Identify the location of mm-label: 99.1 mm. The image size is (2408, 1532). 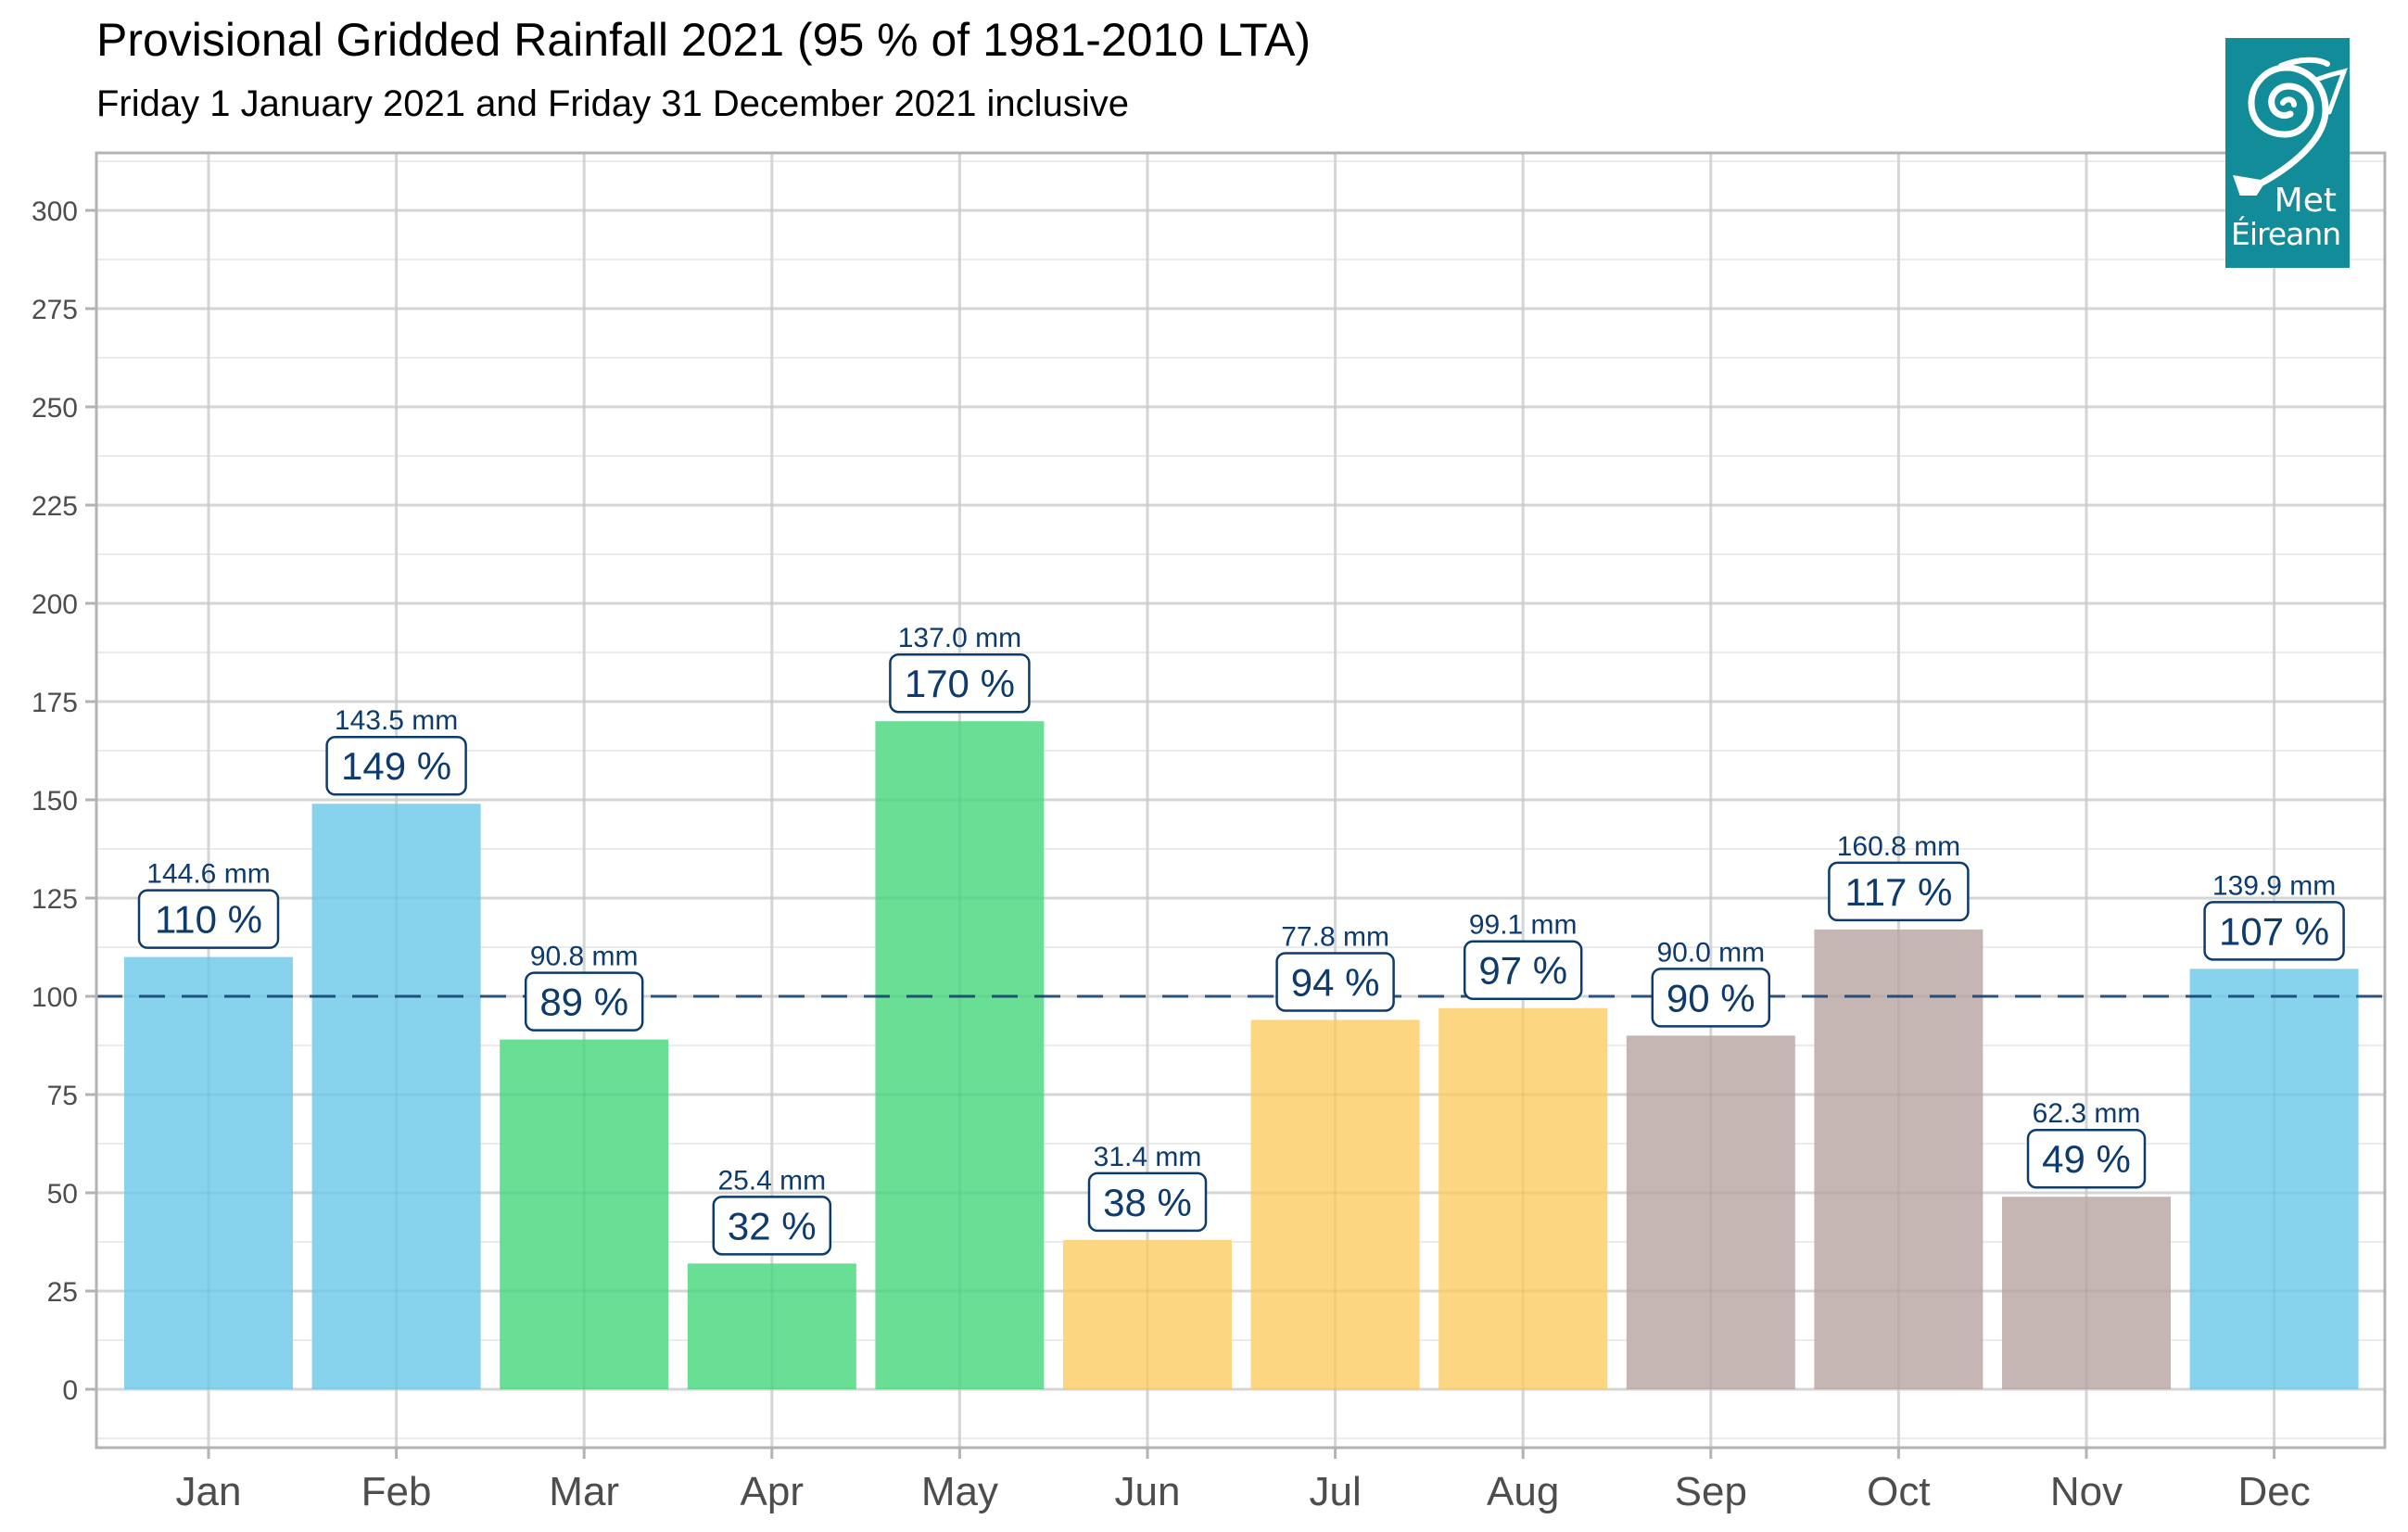
(1523, 926).